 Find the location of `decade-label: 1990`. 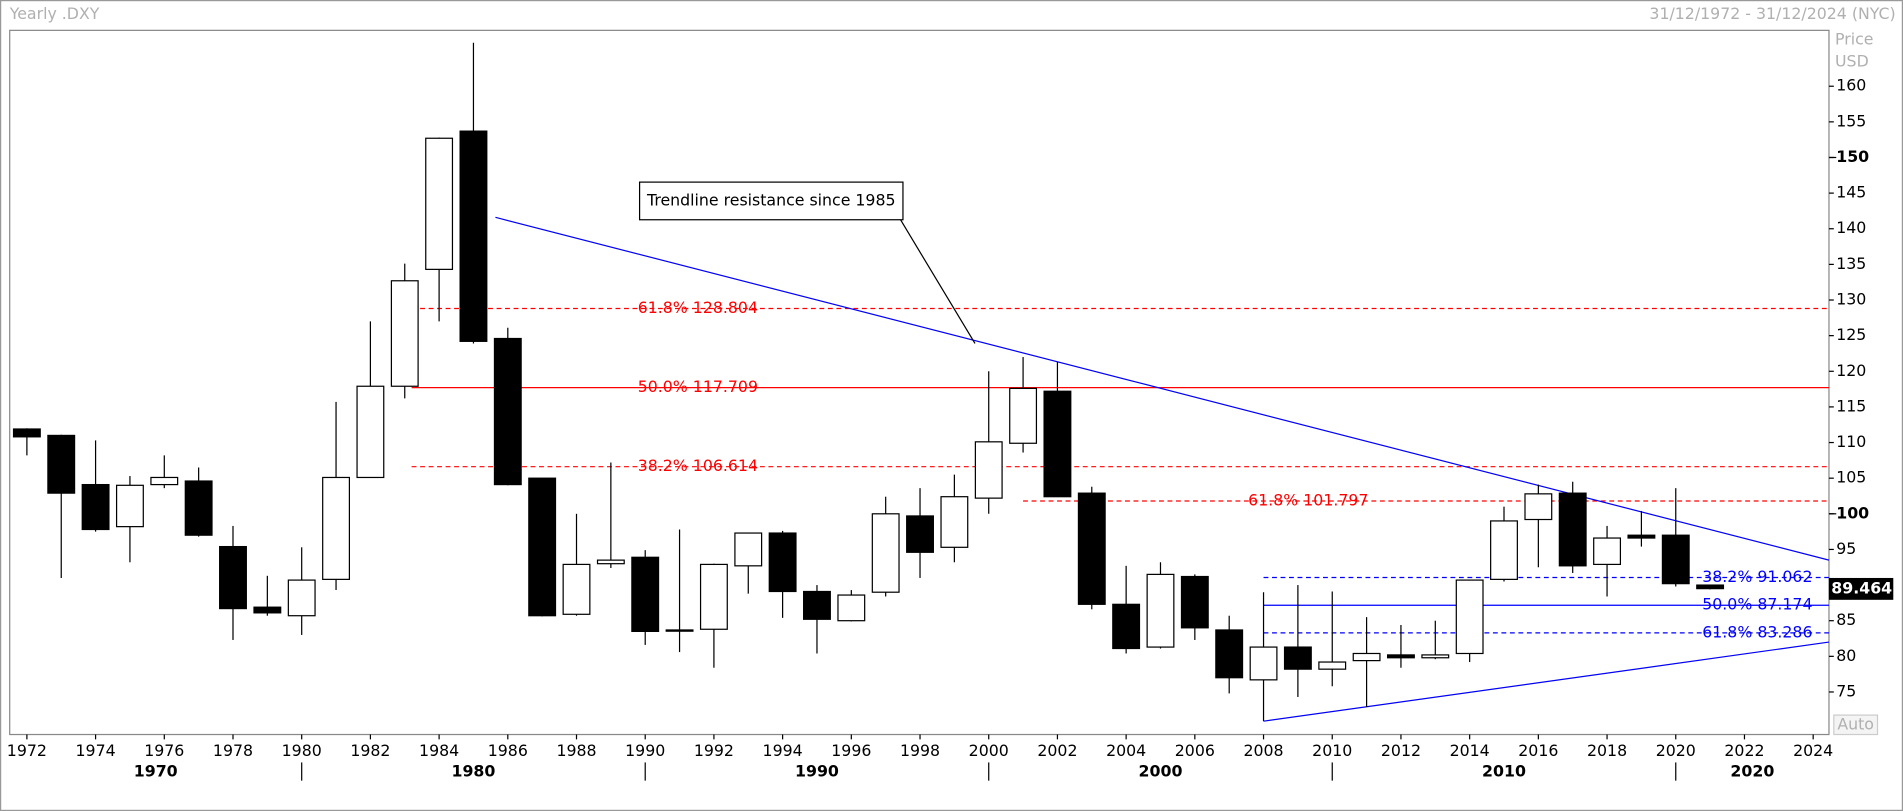

decade-label: 1990 is located at coordinates (817, 771).